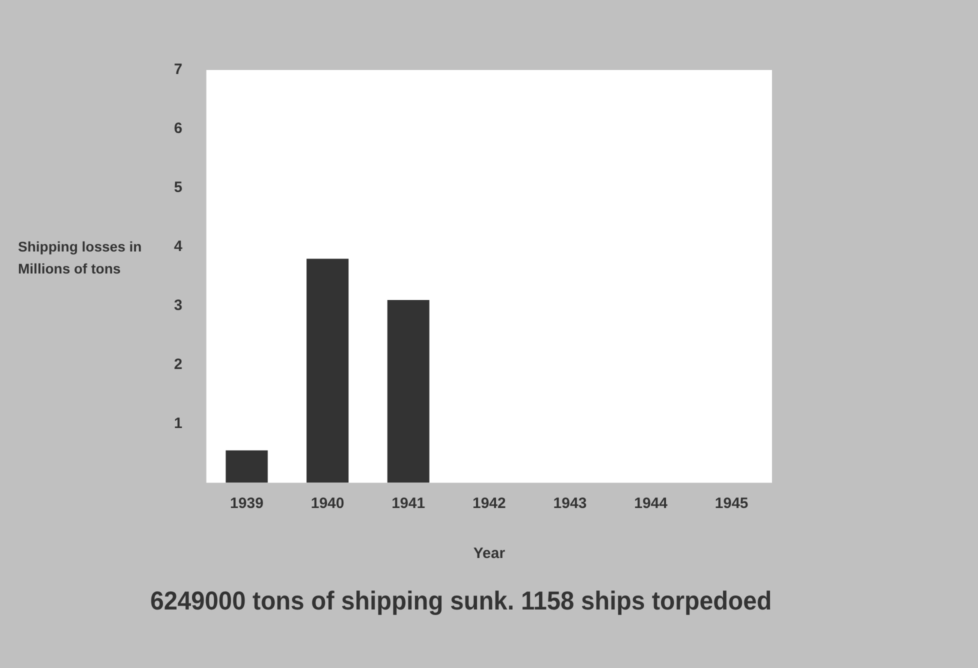 The width and height of the screenshot is (978, 668). Describe the element at coordinates (80, 257) in the screenshot. I see `y-axis-title: Shipping losses in Millions of tons` at that location.